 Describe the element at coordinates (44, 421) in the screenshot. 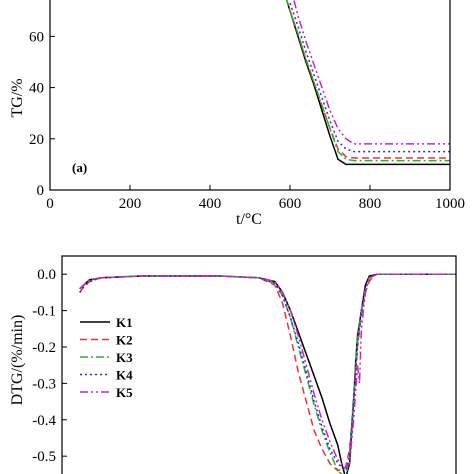

I see `dtg-ytick-label: -0.4` at that location.